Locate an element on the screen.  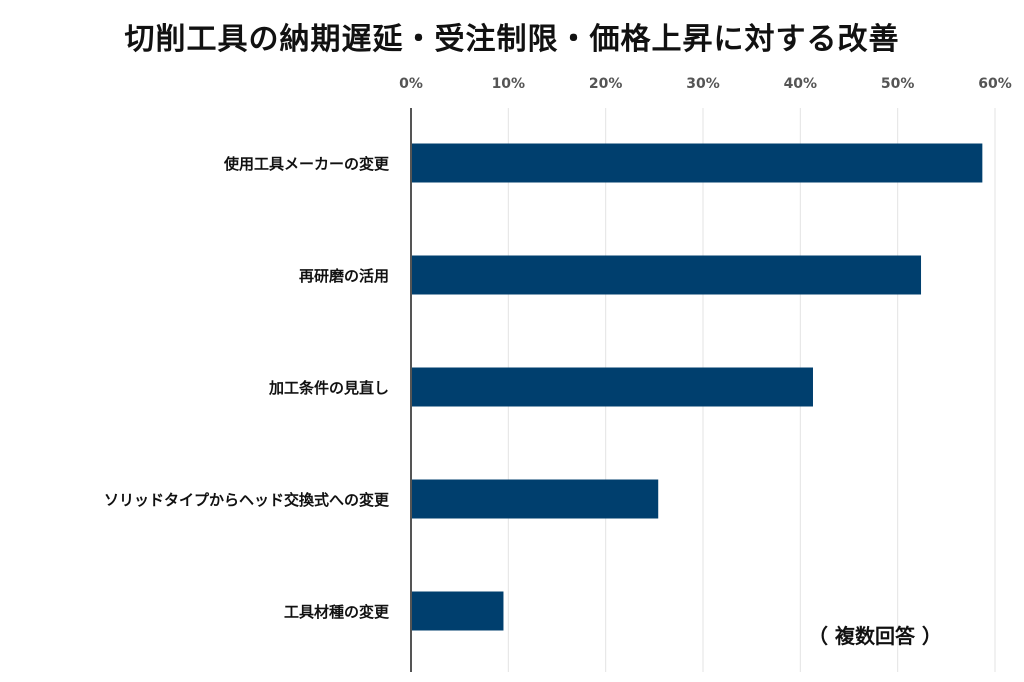
x-axis-ticks: 0% 10% 20% 30% 40% 50% 60% is located at coordinates (705, 84).